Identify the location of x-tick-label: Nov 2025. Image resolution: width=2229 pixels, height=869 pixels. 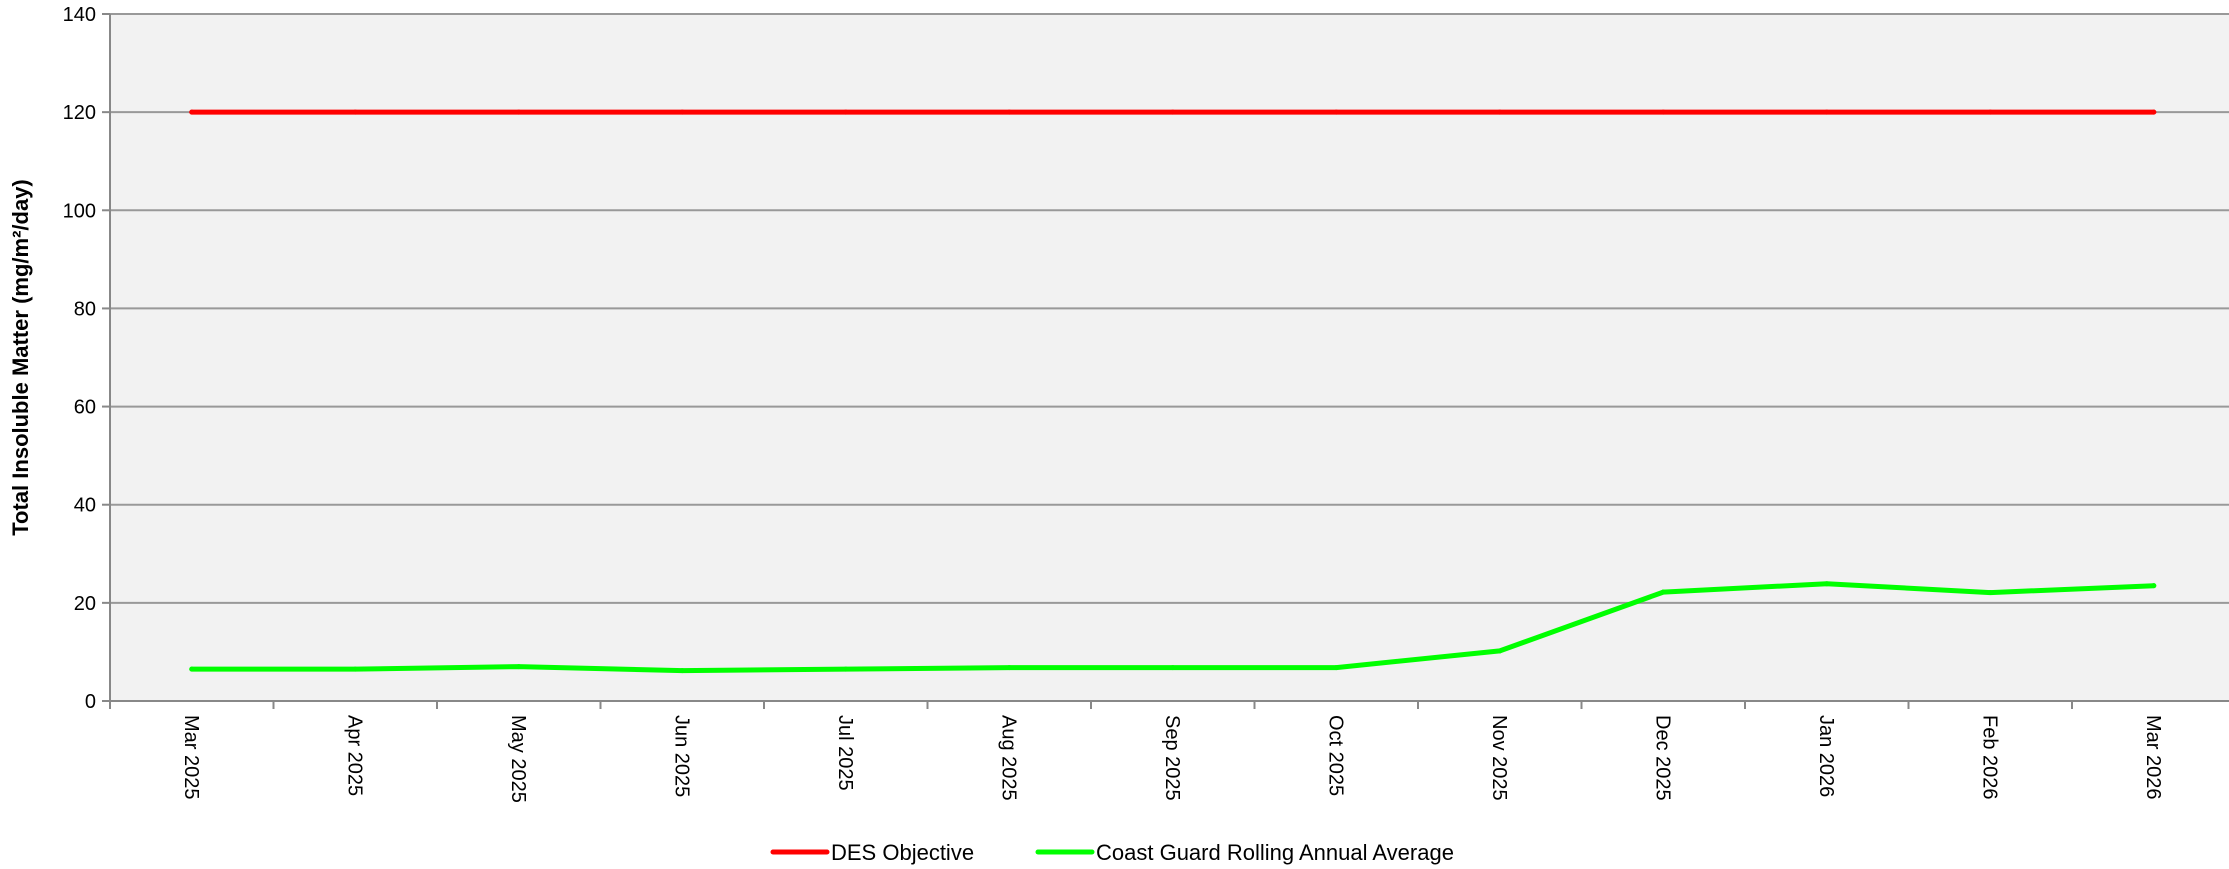
(1499, 758).